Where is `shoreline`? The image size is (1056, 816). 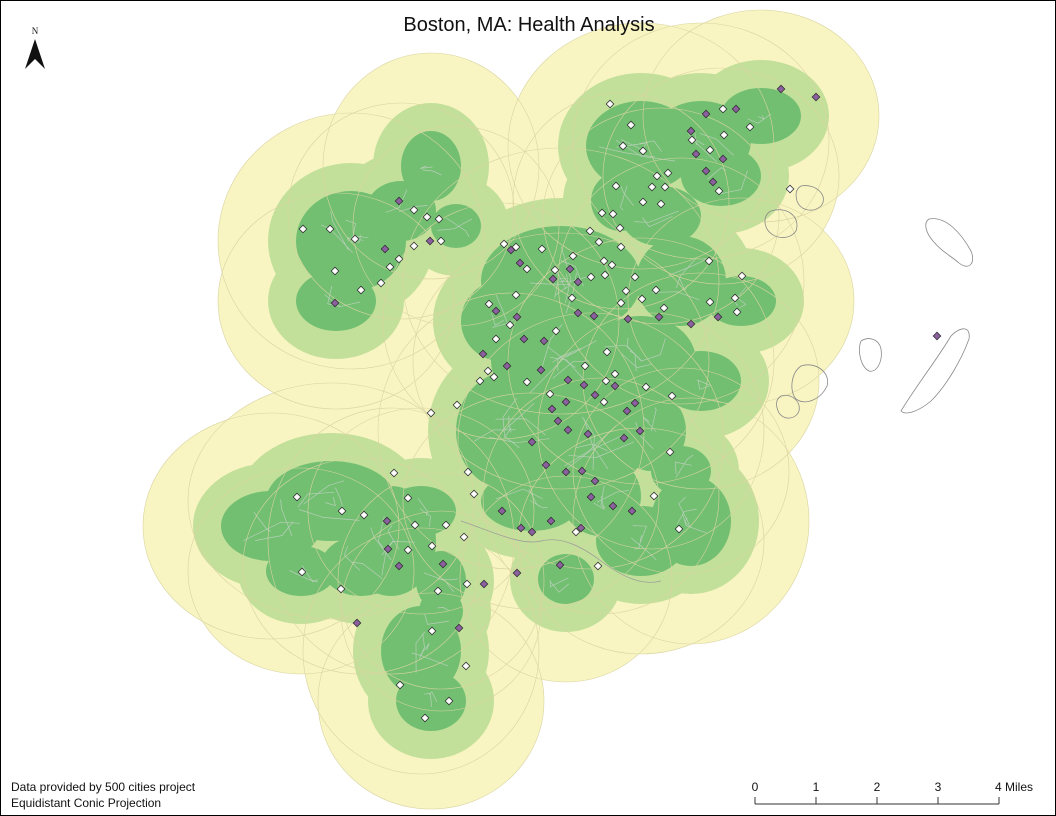 shoreline is located at coordinates (561, 551).